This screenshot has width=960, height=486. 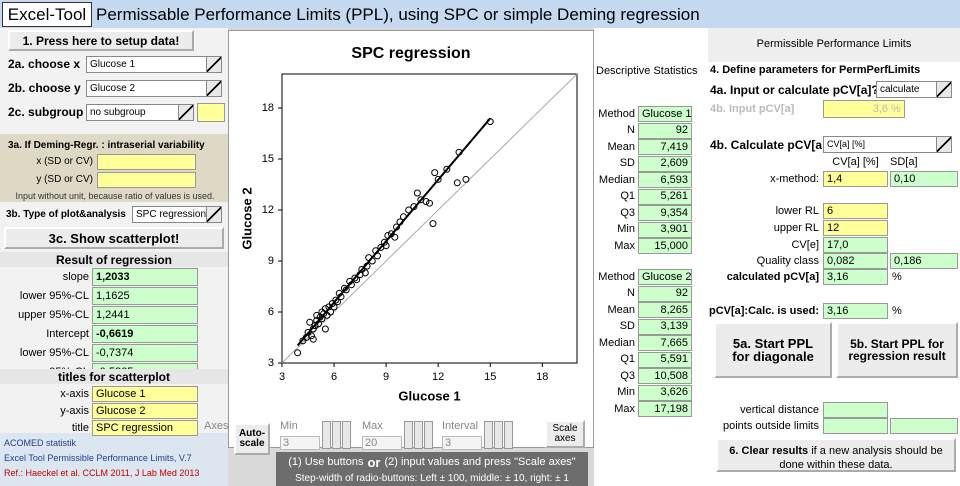 I want to click on x-axis-label: Glucose 1, so click(x=429, y=395).